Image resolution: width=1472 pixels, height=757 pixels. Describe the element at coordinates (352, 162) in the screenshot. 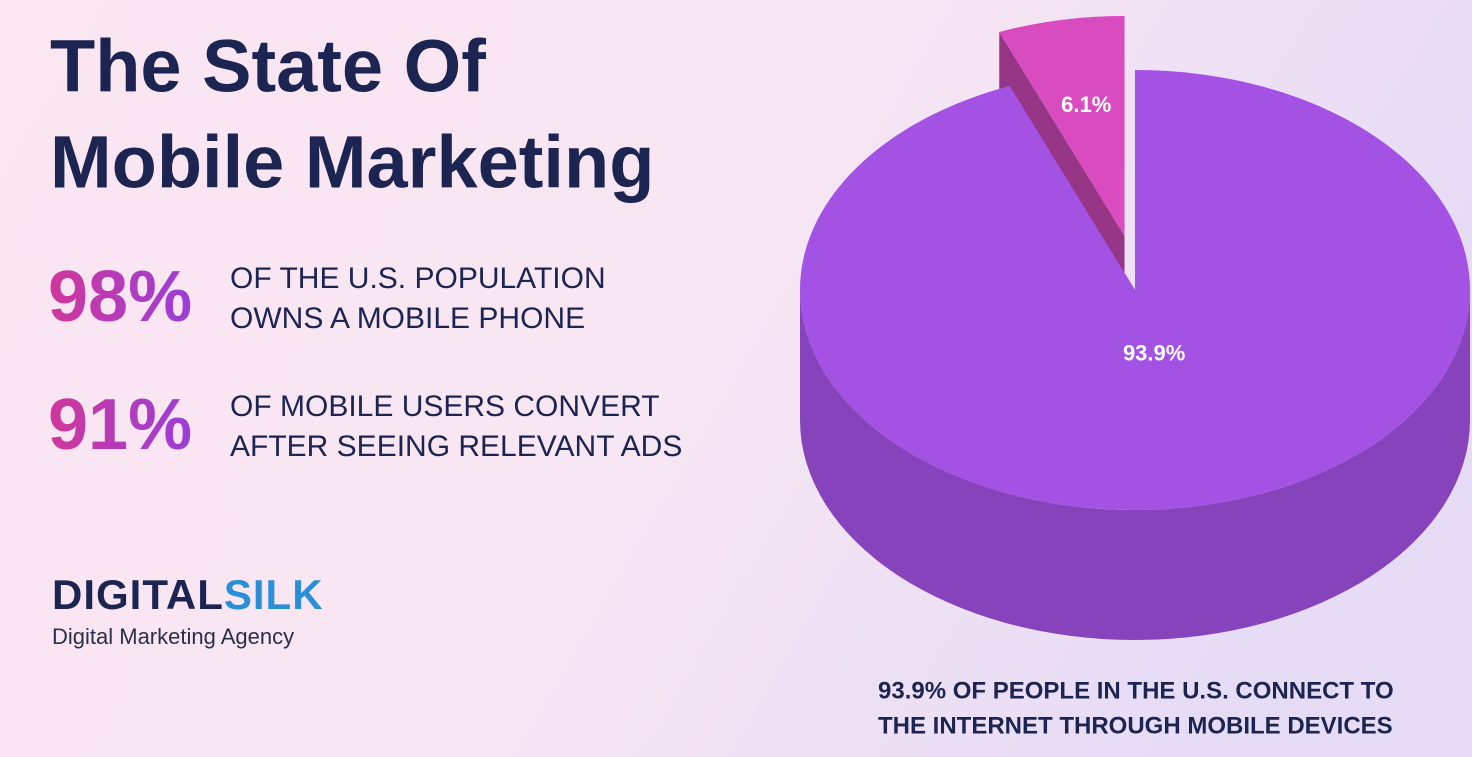

I see `title-line: Mobile Marketing` at that location.